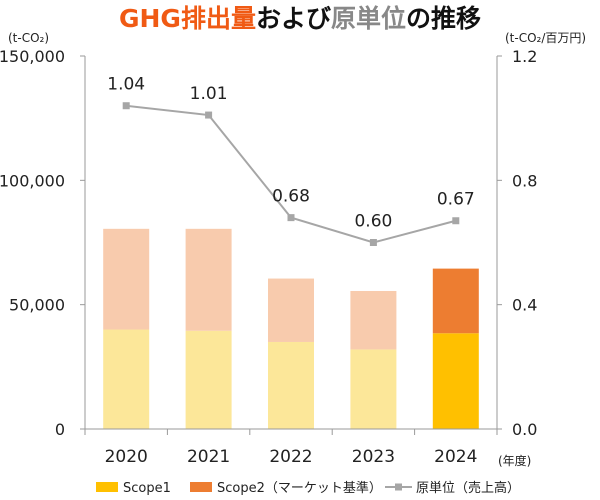 Image resolution: width=600 pixels, height=500 pixels. Describe the element at coordinates (455, 301) in the screenshot. I see `bar-scope2-2024` at that location.